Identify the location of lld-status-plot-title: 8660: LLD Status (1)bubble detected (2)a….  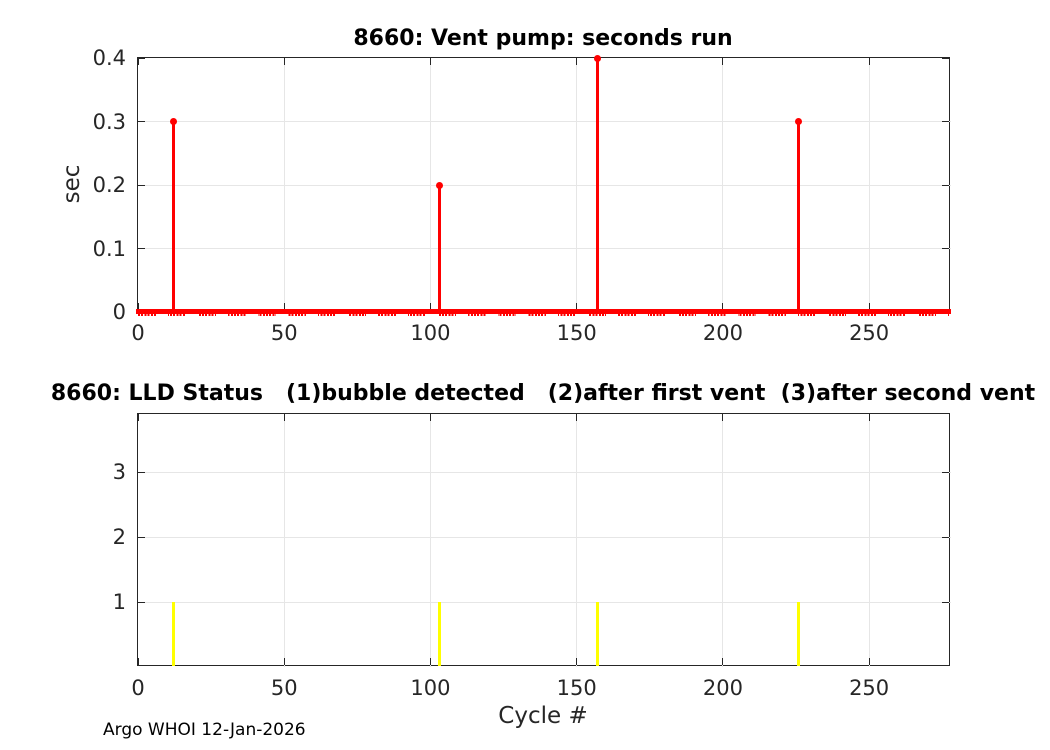
(543, 393).